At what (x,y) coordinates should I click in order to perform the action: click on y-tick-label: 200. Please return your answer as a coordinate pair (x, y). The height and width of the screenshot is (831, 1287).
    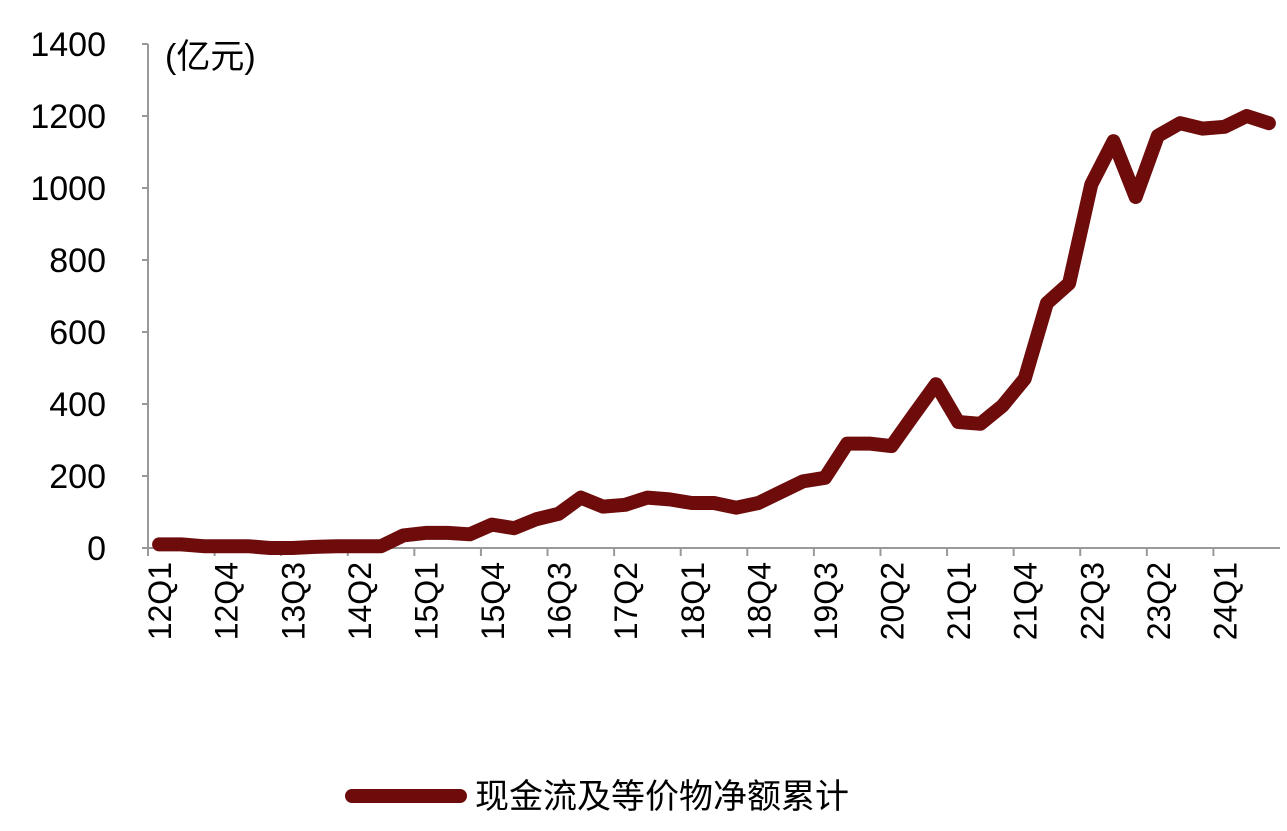
    Looking at the image, I should click on (77, 477).